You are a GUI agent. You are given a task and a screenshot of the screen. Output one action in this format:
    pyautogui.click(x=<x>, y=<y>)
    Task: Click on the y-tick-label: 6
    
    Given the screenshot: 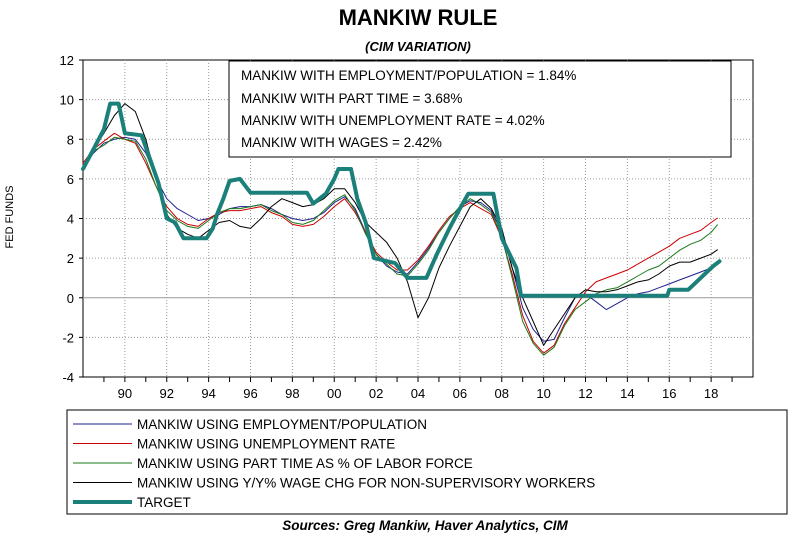 What is the action you would take?
    pyautogui.click(x=70, y=179)
    